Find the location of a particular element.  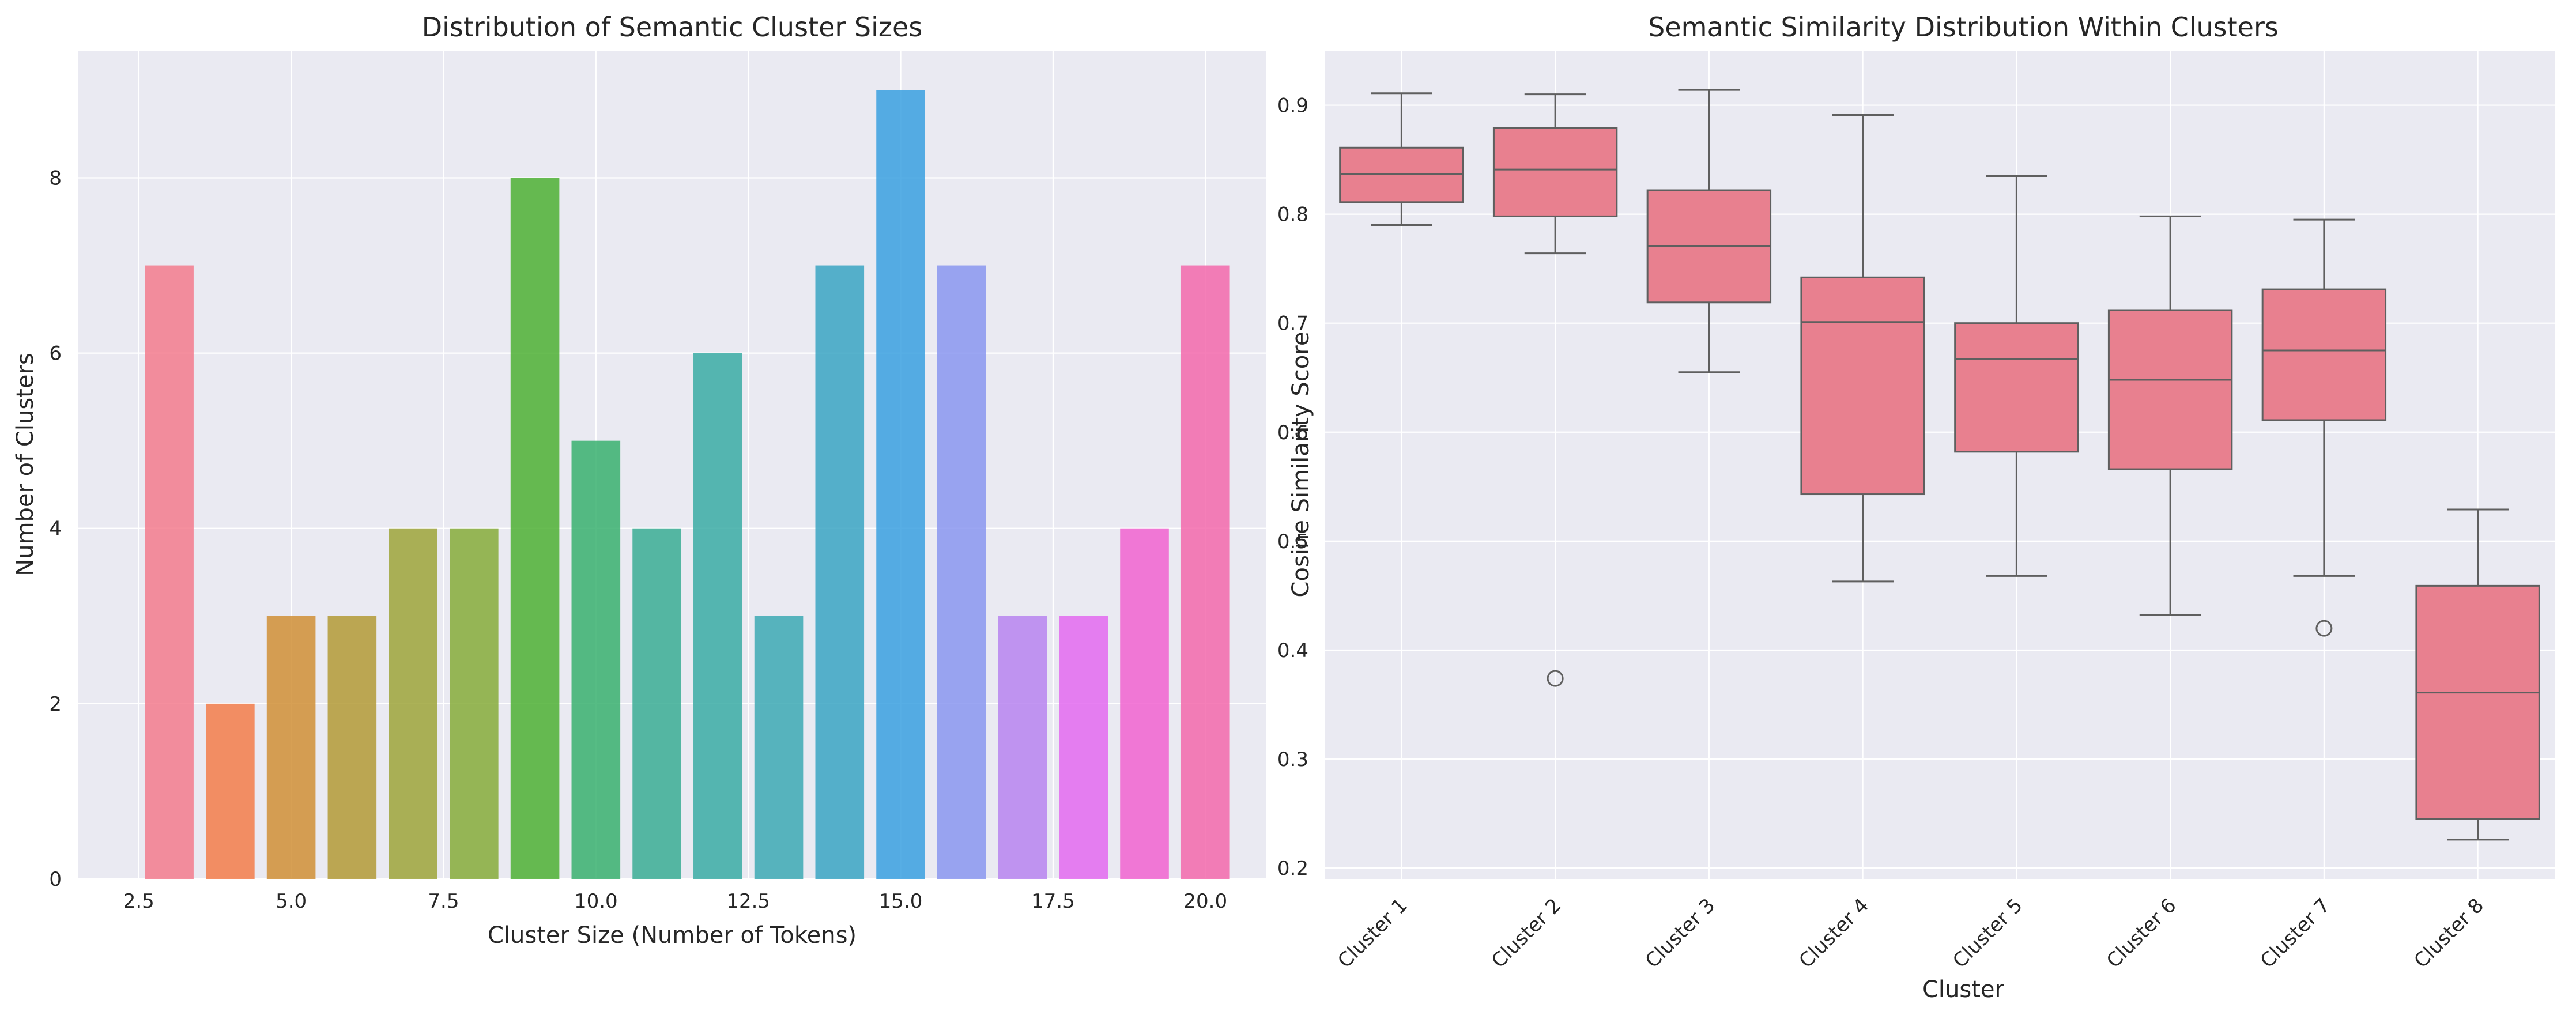

box-plot-y-tick-label: 0.6 is located at coordinates (1292, 432).